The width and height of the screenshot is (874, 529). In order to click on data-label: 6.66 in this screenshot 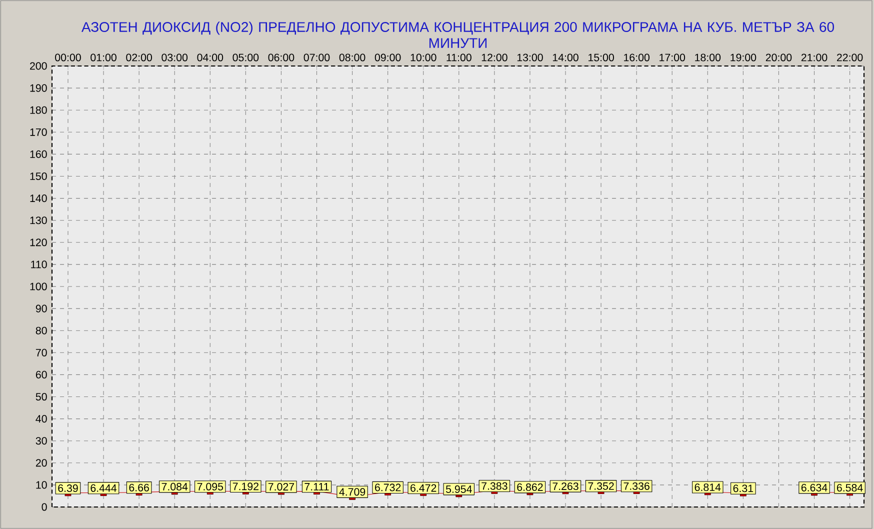, I will do `click(139, 488)`.